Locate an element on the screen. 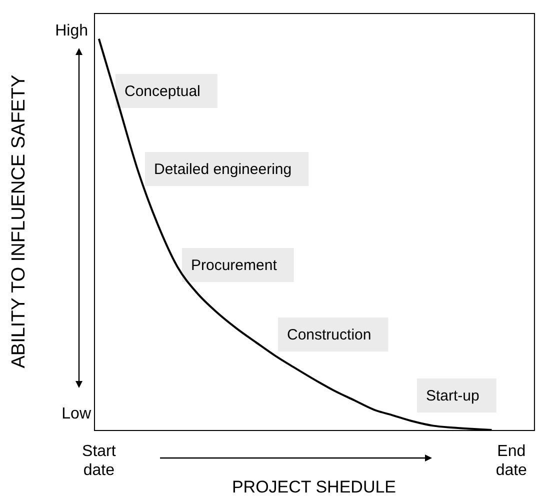  annotation: Detailed engineering is located at coordinates (223, 169).